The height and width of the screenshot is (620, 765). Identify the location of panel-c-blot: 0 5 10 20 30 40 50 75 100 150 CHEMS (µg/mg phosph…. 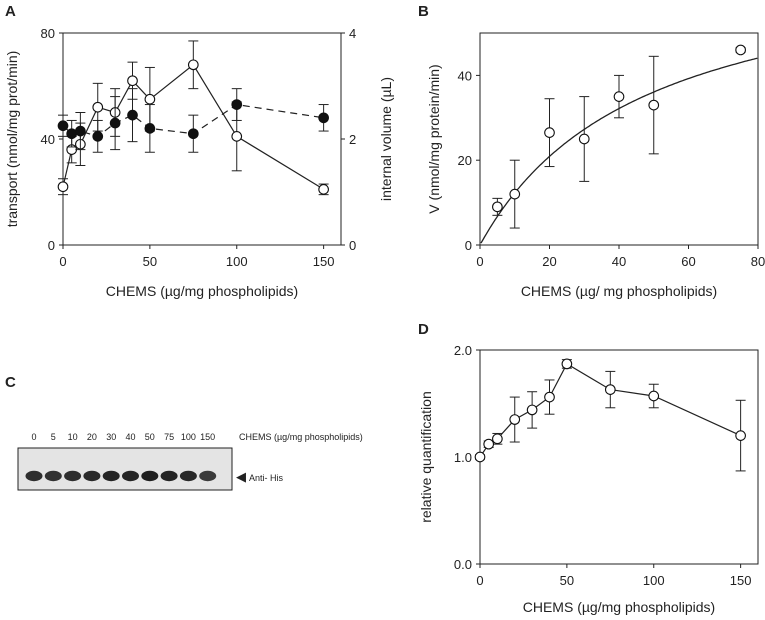
(190, 461).